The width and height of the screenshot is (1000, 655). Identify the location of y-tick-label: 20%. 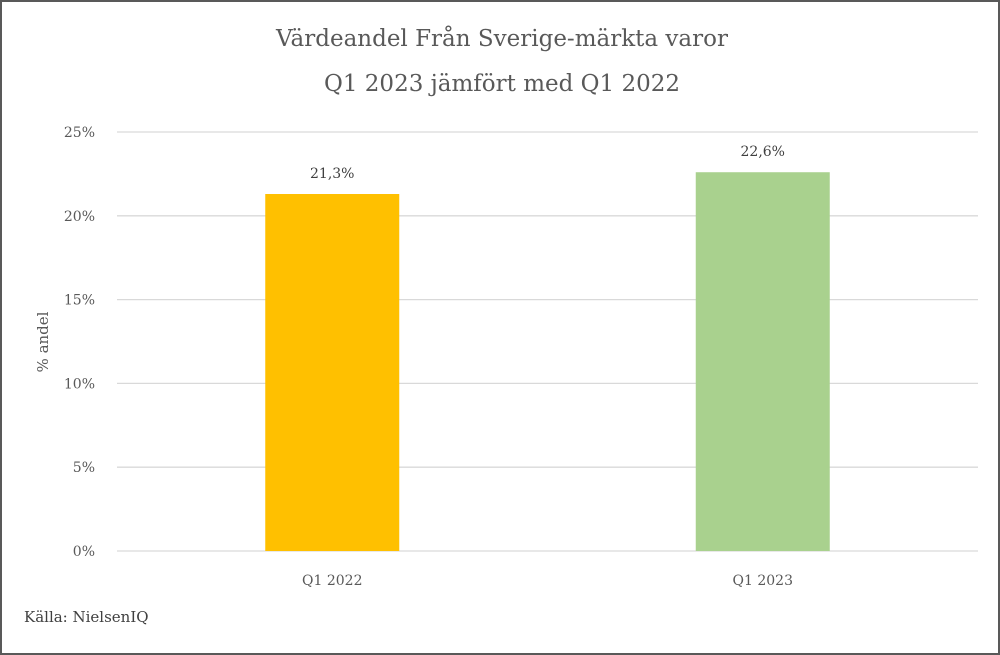
(79, 217).